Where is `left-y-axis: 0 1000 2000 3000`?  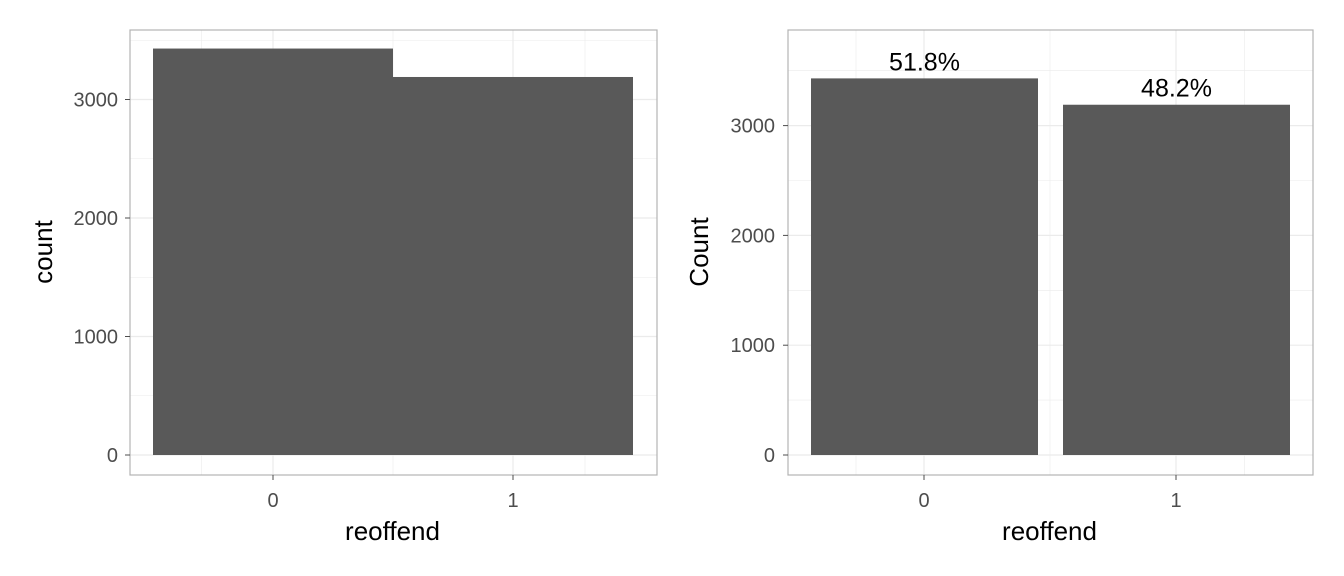
left-y-axis: 0 1000 2000 3000 is located at coordinates (102, 278).